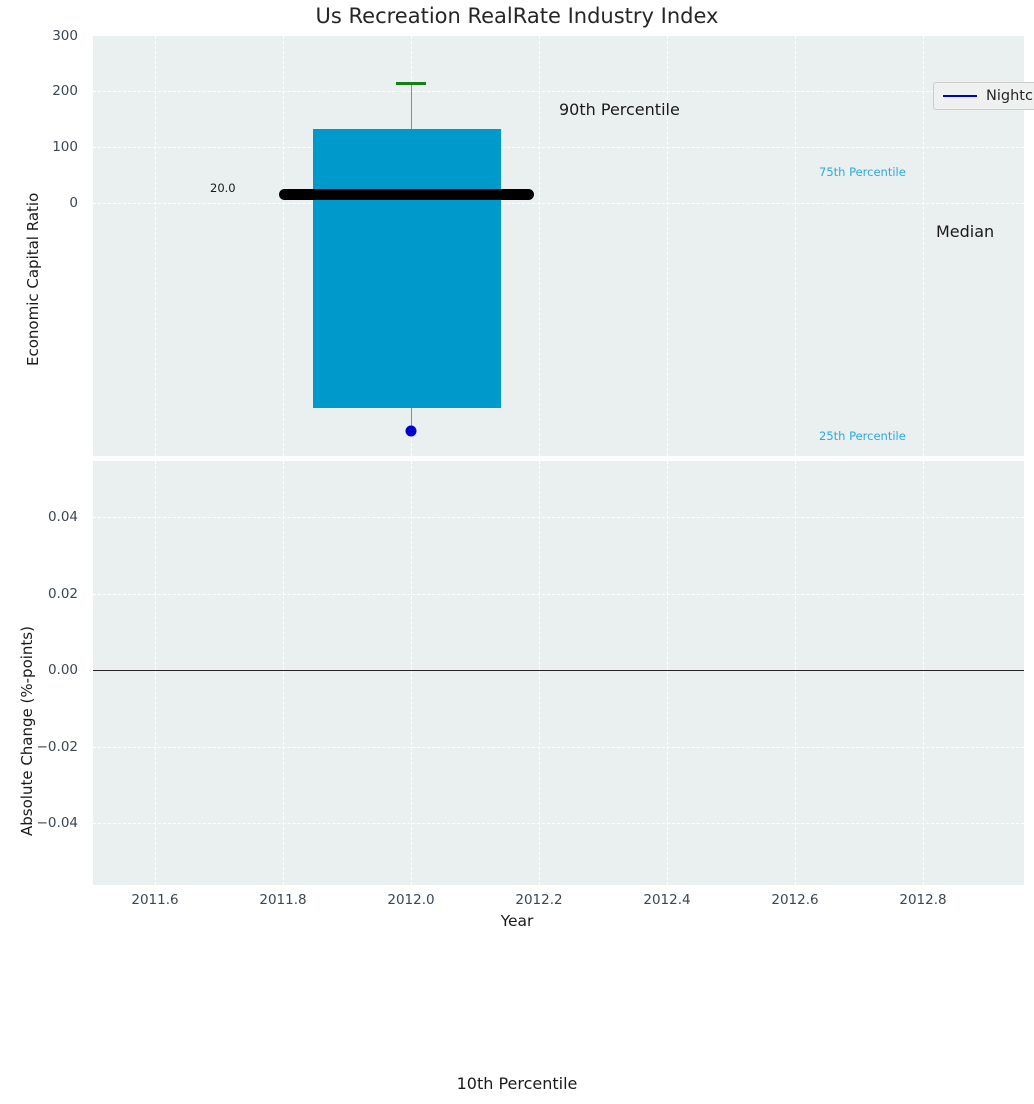 This screenshot has height=1104, width=1034. I want to click on ytick-top-100: 100, so click(65, 147).